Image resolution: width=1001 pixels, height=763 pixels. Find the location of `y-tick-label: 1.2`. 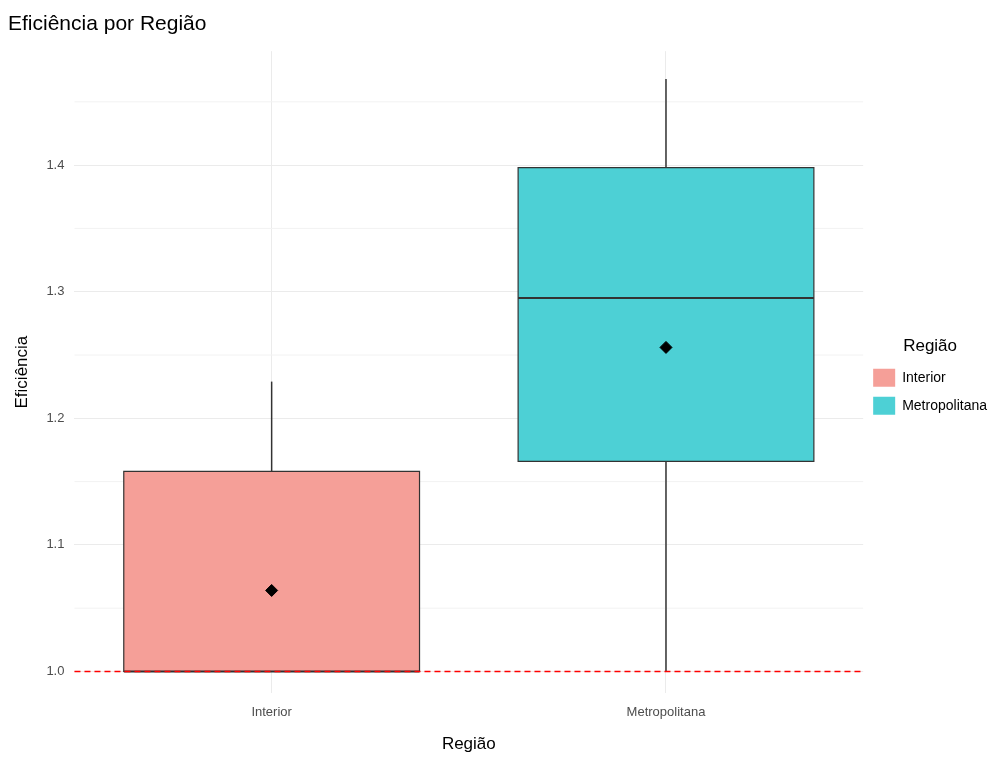

y-tick-label: 1.2 is located at coordinates (55, 417).